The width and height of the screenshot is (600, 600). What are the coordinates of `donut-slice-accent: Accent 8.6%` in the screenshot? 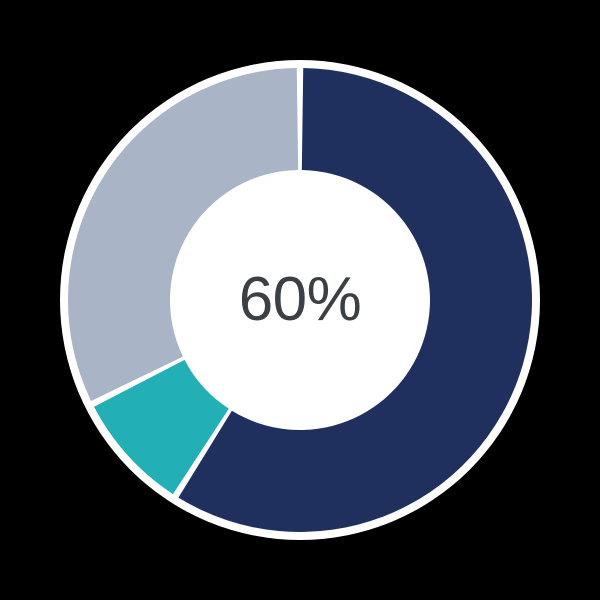 It's located at (161, 427).